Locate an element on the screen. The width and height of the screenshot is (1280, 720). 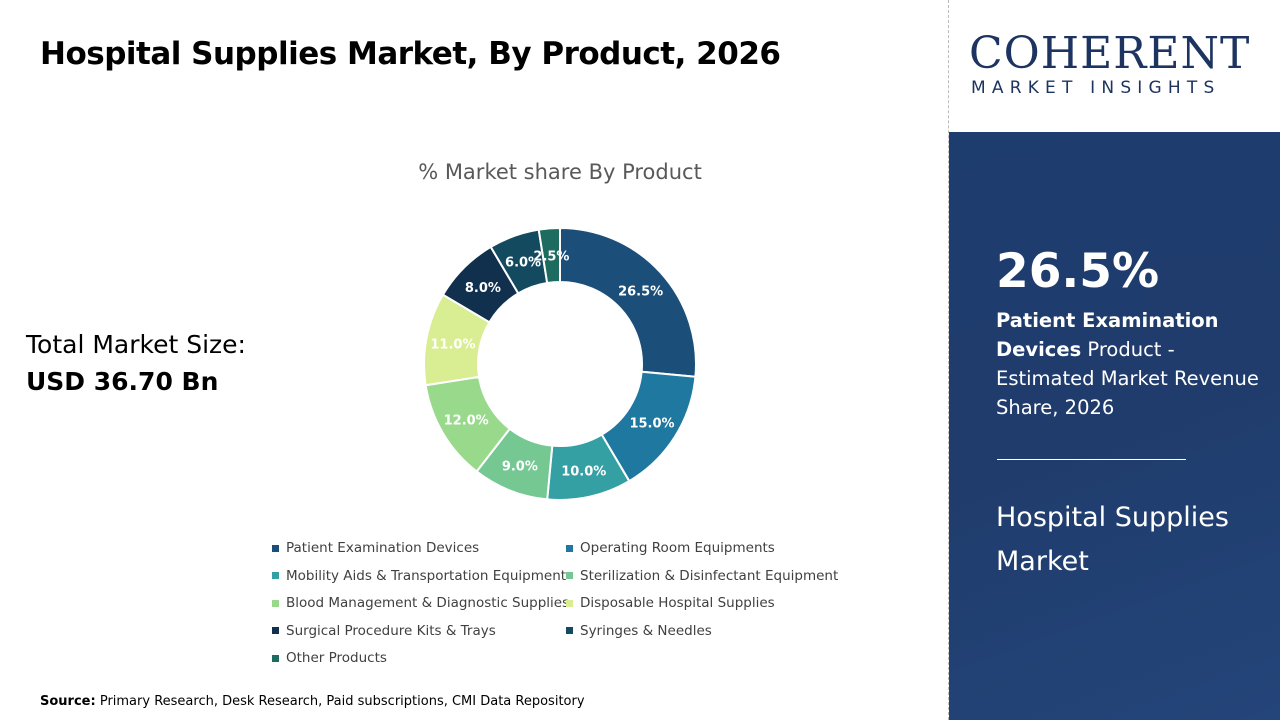
legend-item: Blood Management & Diagnostic Supplies is located at coordinates (420, 603).